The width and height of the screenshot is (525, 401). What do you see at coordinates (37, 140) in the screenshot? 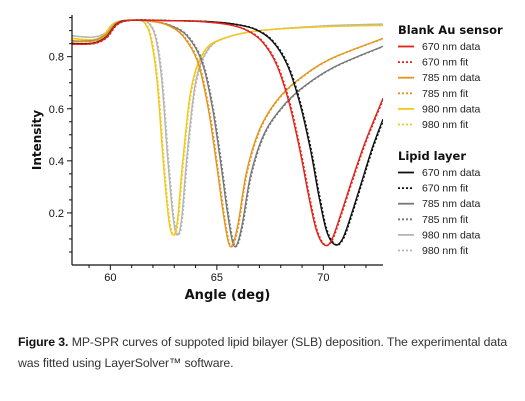
I see `y-axis-title: Intensity` at bounding box center [37, 140].